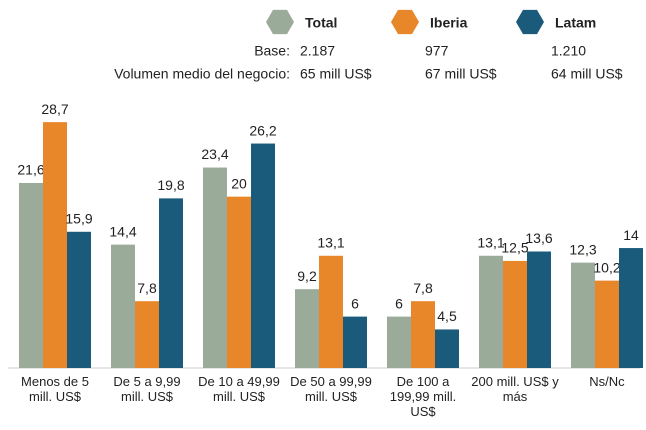  What do you see at coordinates (239, 183) in the screenshot?
I see `value-label: 20` at bounding box center [239, 183].